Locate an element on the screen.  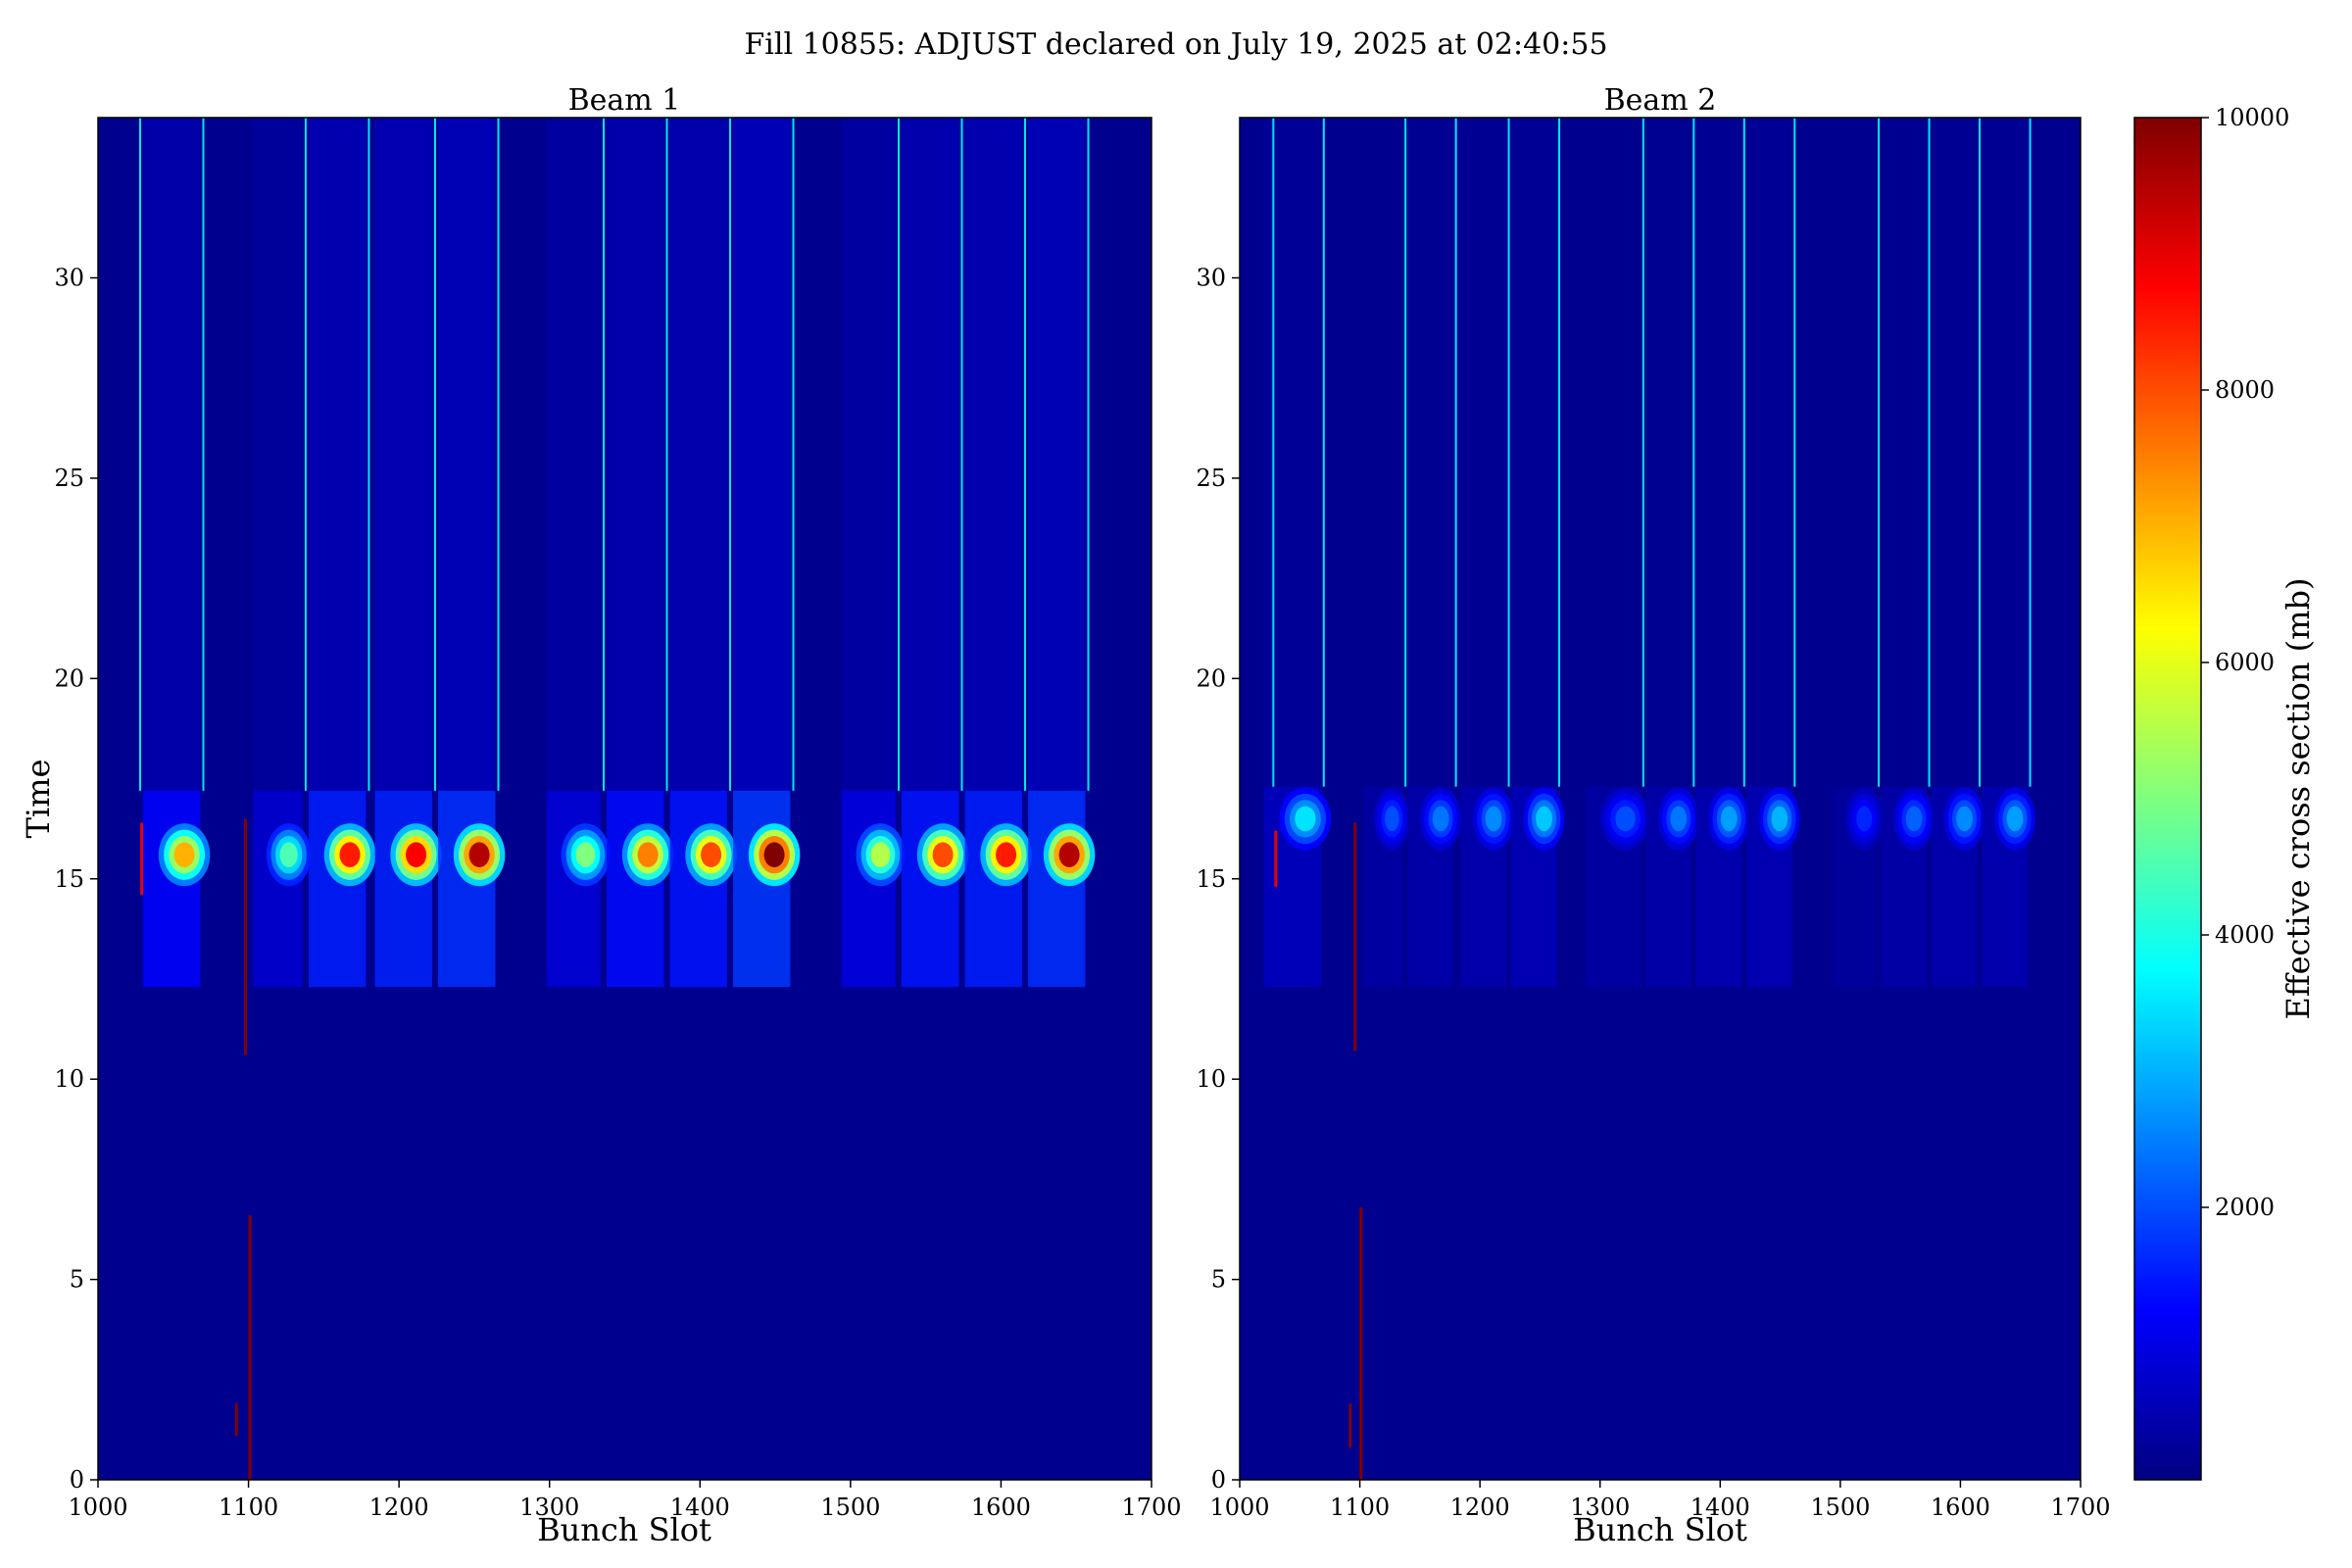
colorbar-ticks: 2000 4000 6000 8000 10000 is located at coordinates (2245, 662).